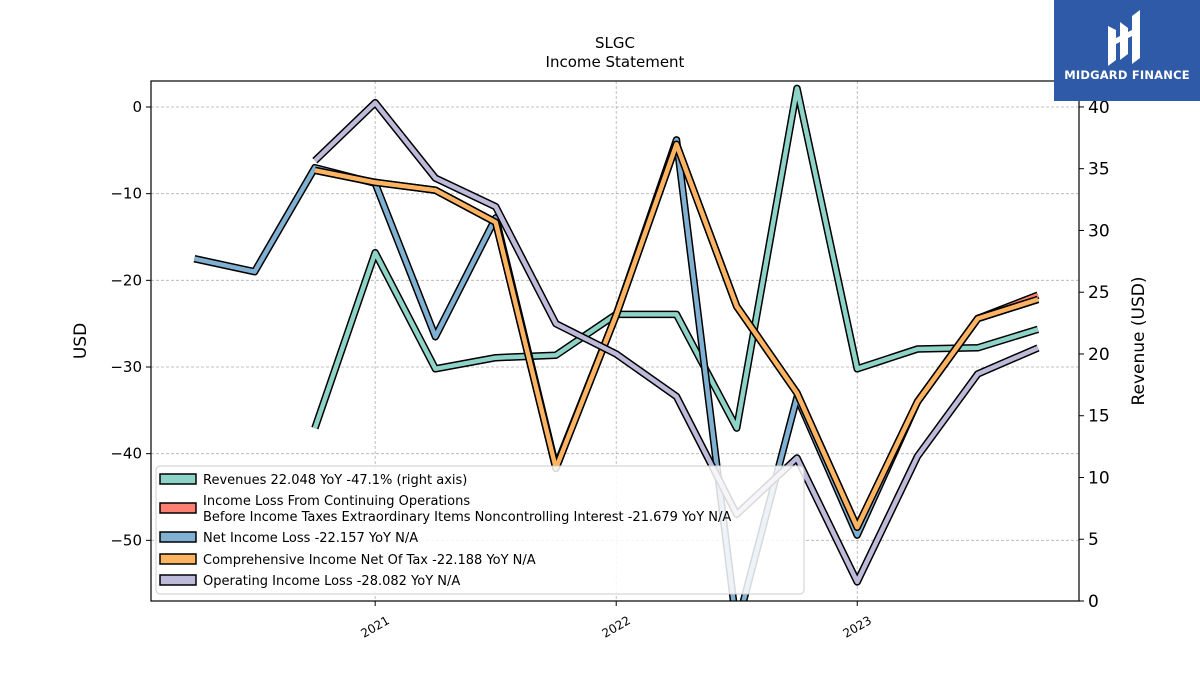  Describe the element at coordinates (1099, 417) in the screenshot. I see `y-right-tick-label: 15` at that location.